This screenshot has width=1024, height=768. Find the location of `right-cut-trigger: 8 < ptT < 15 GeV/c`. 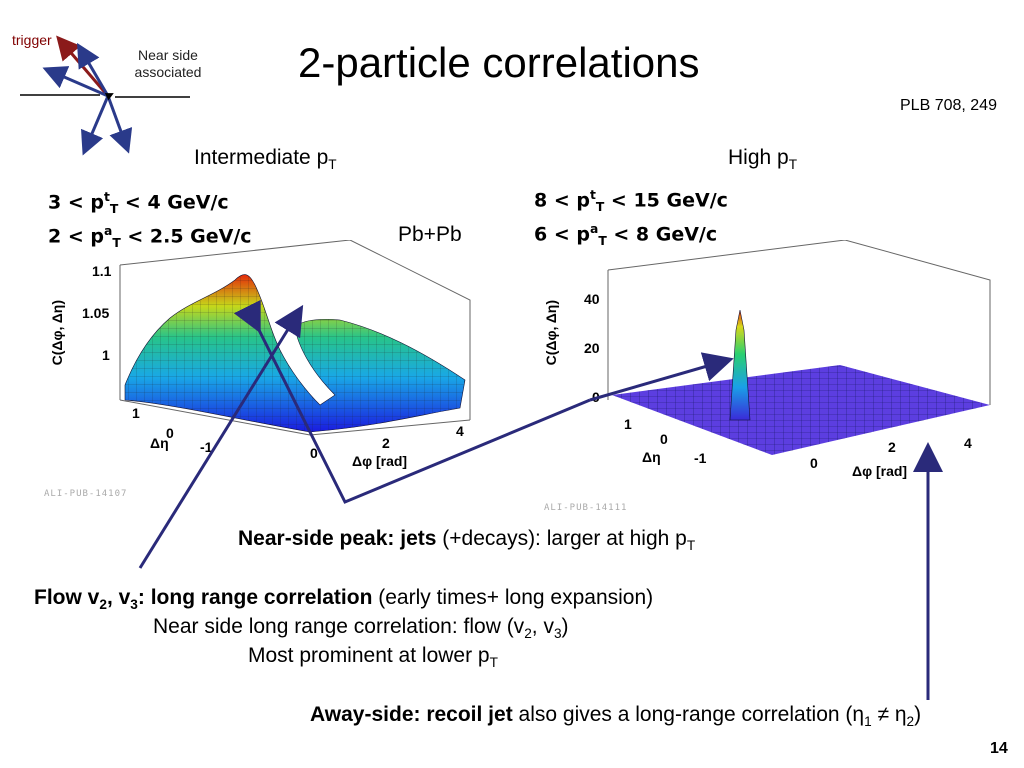

right-cut-trigger: 8 < ptT < 15 GeV/c is located at coordinates (631, 201).